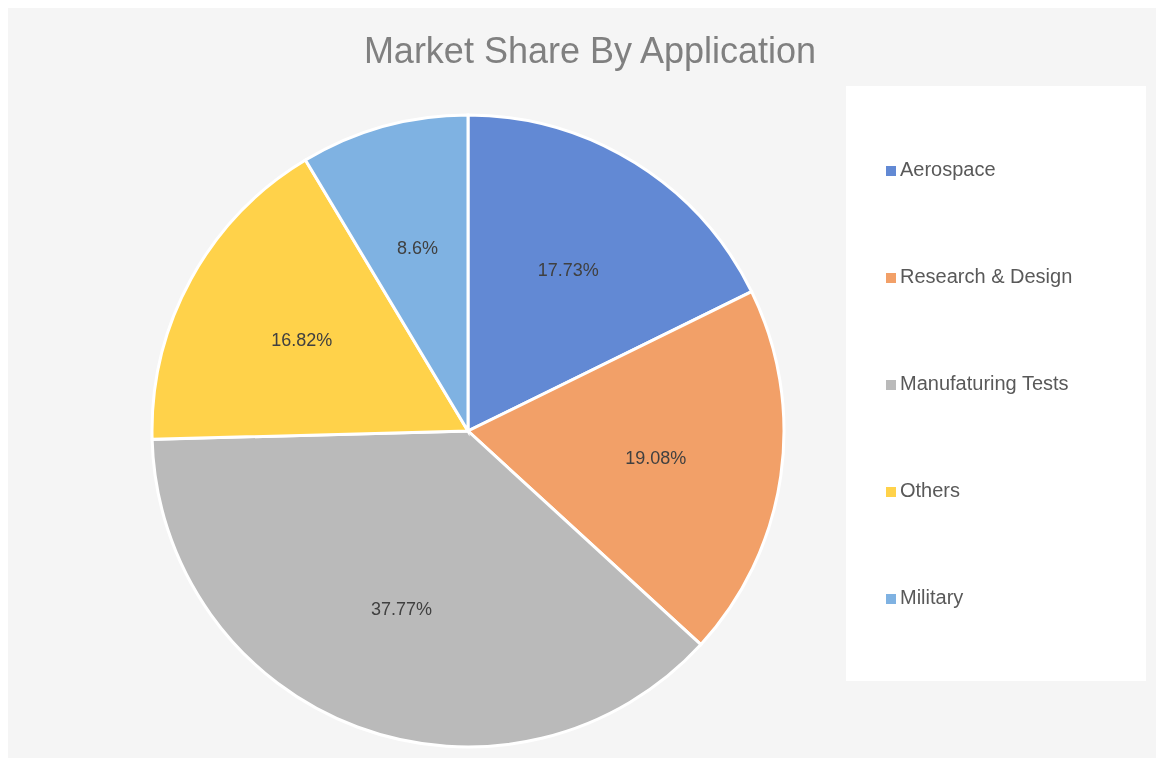 The image size is (1164, 766). What do you see at coordinates (302, 339) in the screenshot?
I see `data-label: 16.82%` at bounding box center [302, 339].